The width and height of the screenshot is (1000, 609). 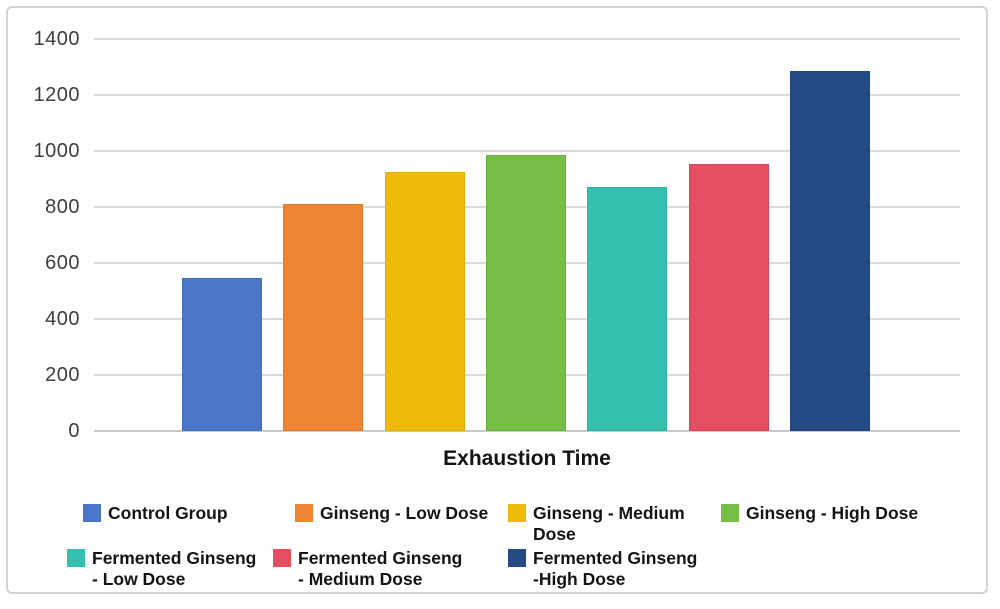 What do you see at coordinates (404, 513) in the screenshot?
I see `legend-label: Ginseng - Low Dose` at bounding box center [404, 513].